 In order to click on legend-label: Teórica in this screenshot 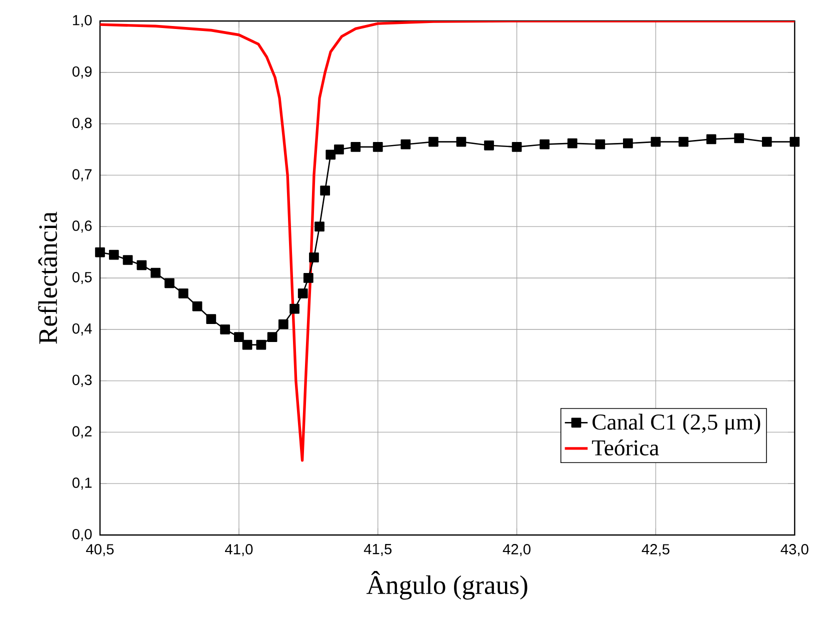, I will do `click(625, 448)`.